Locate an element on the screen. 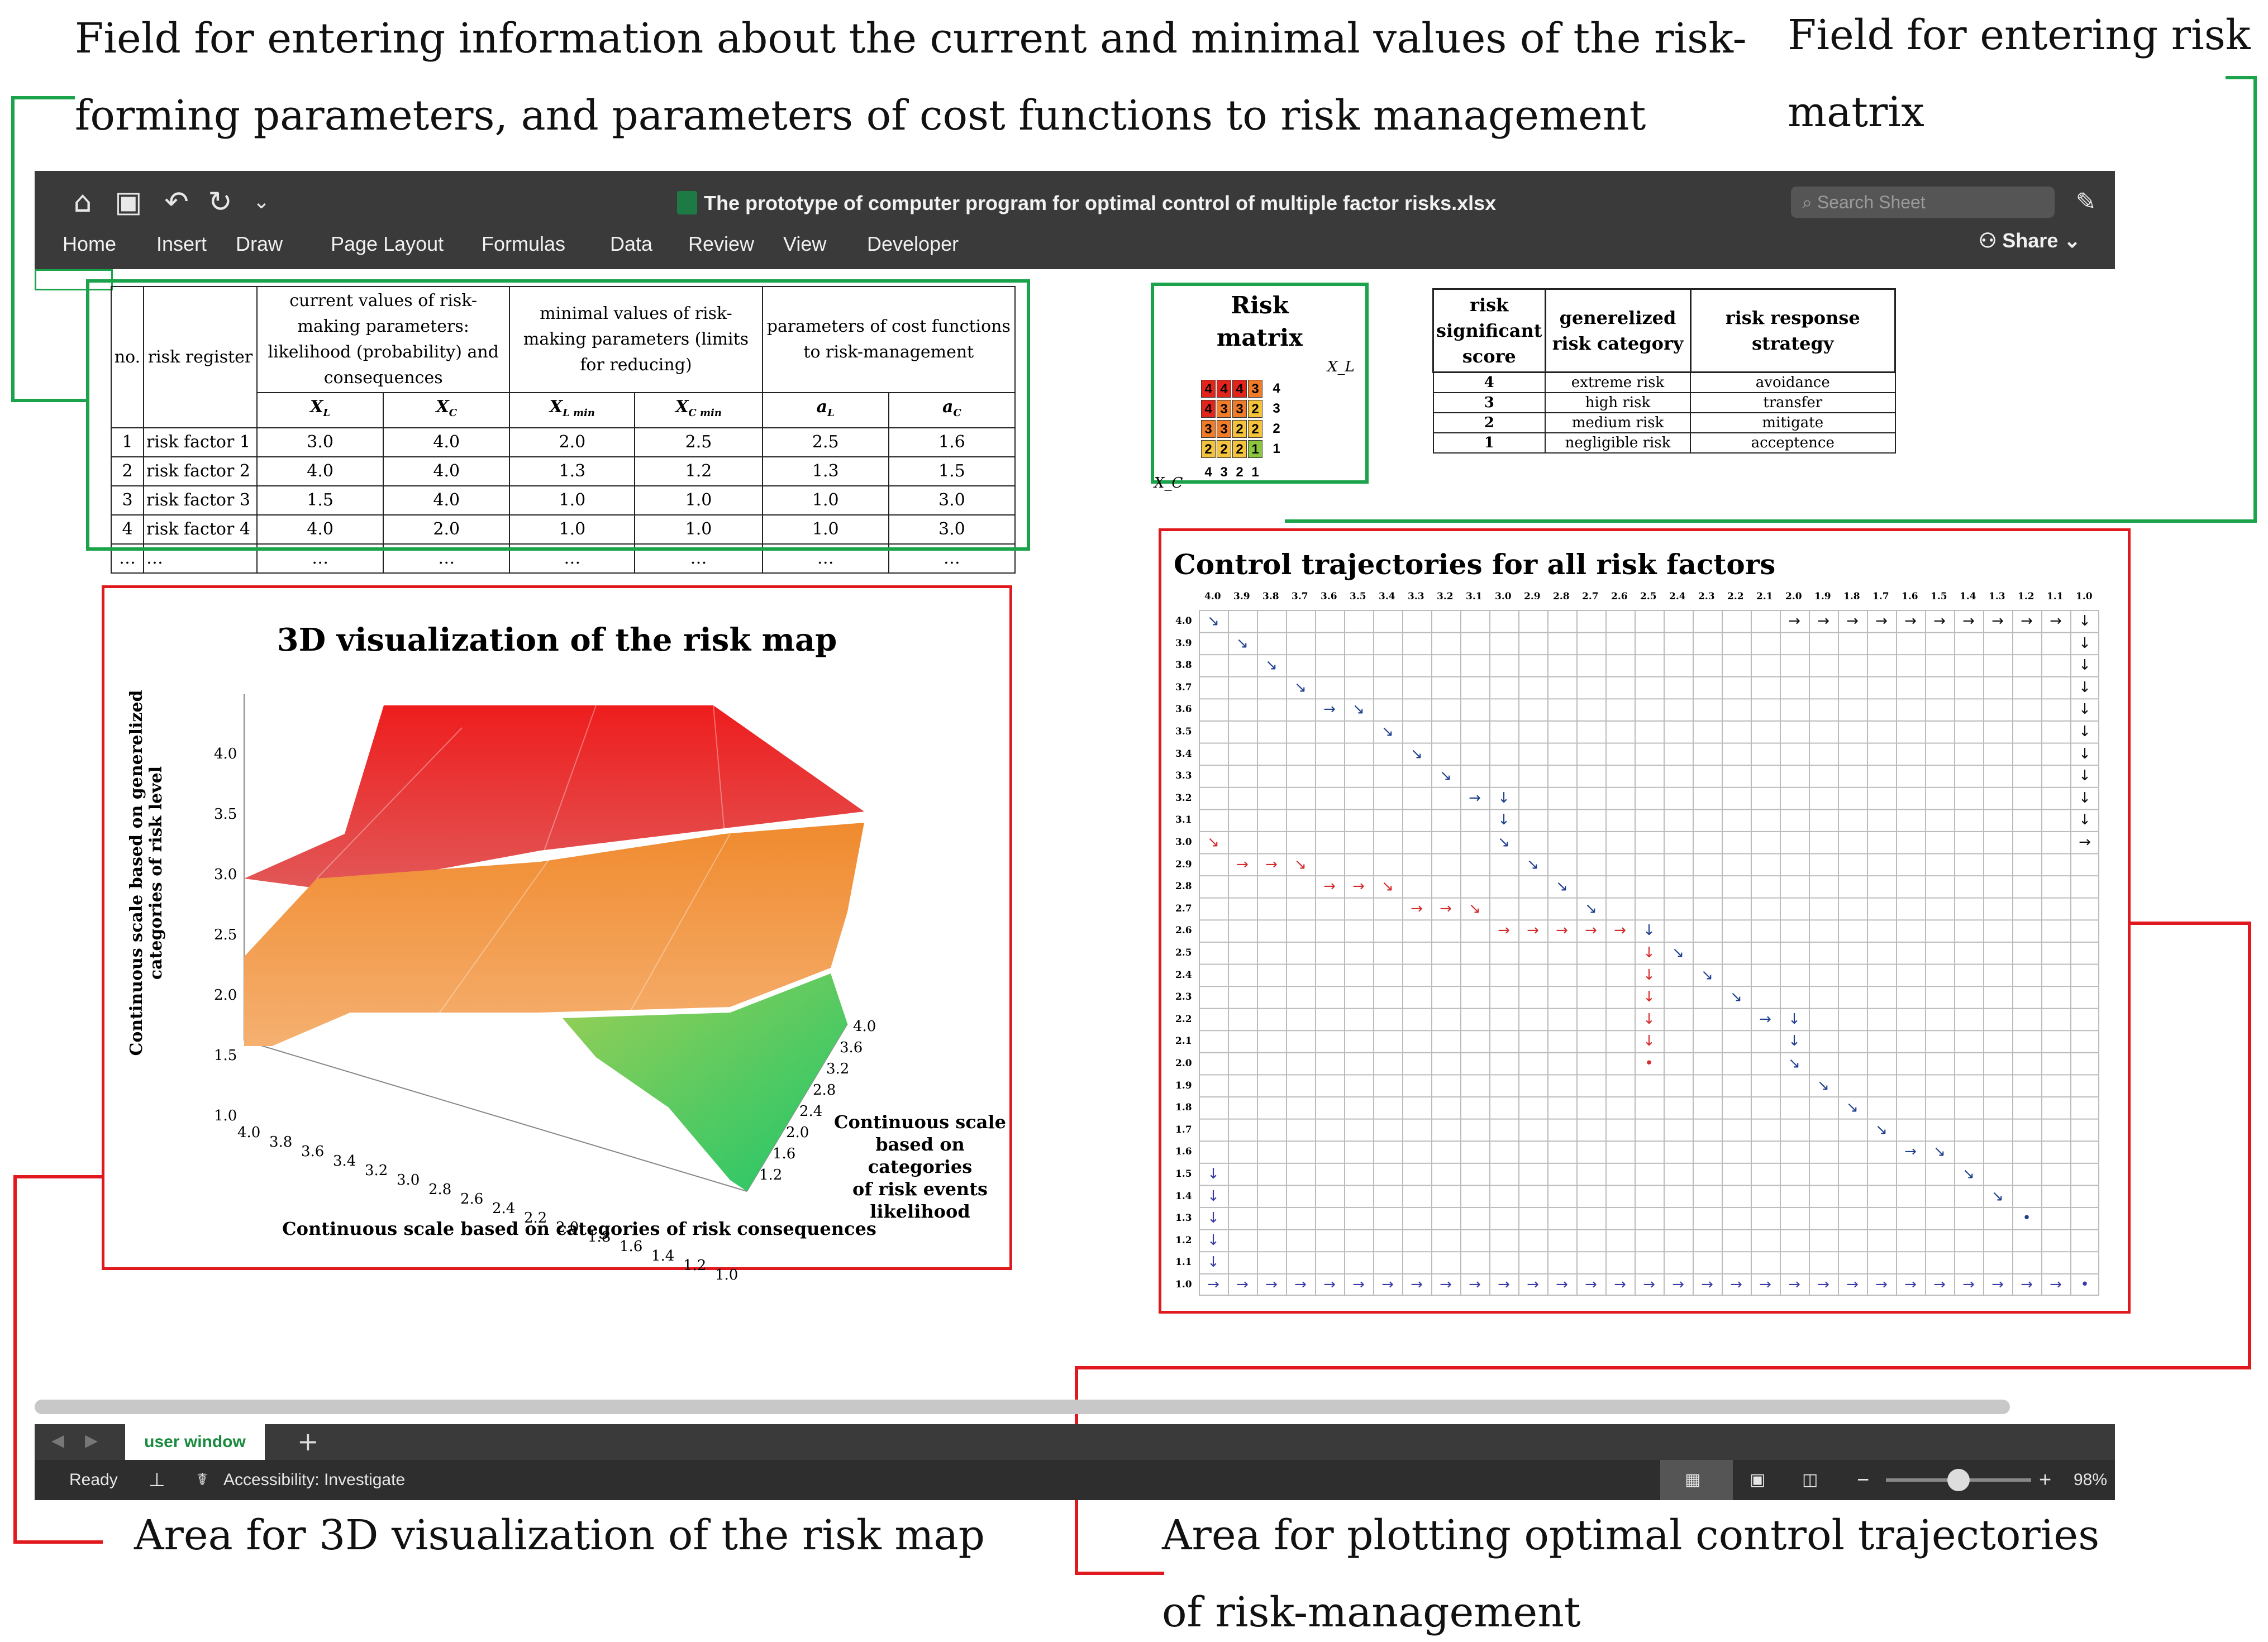 This screenshot has width=2268, height=1642. table-cell: risk factor 3 is located at coordinates (200, 500).